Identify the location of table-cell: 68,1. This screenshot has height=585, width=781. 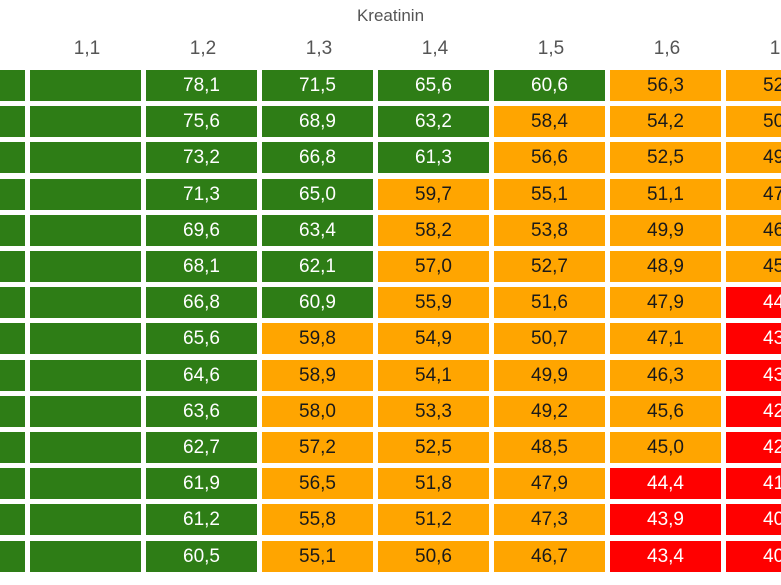
(203, 268).